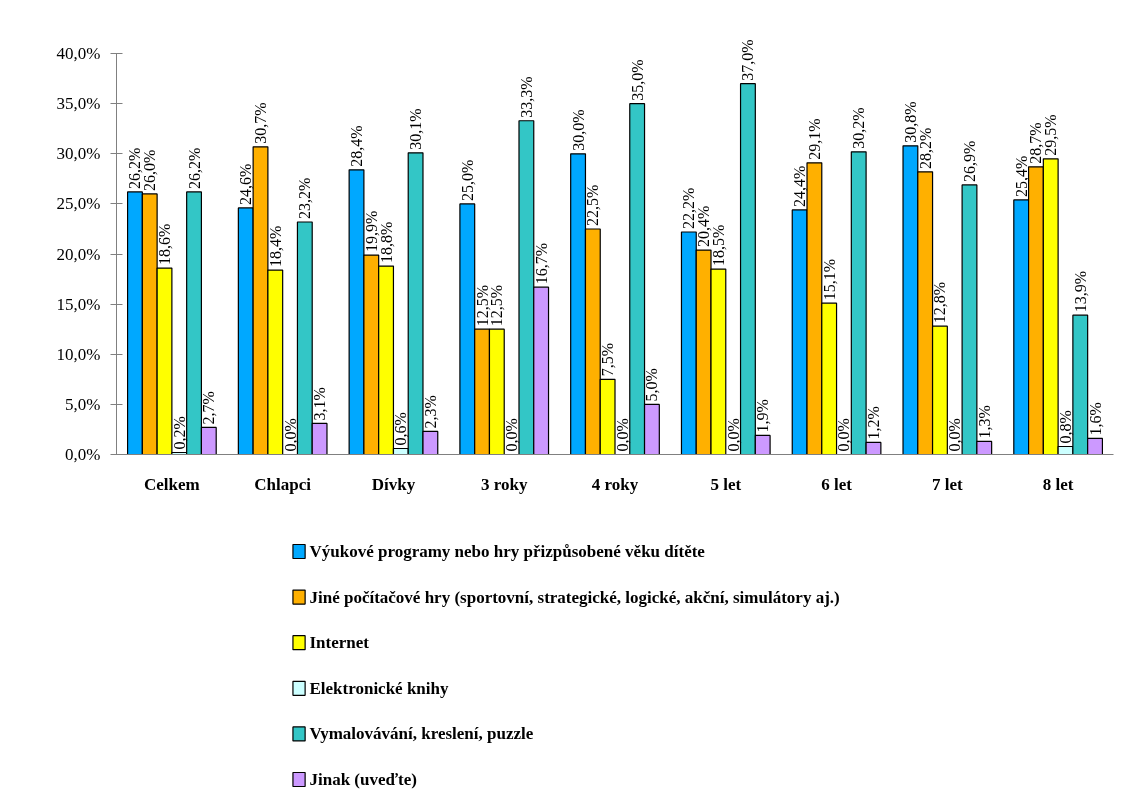 This screenshot has height=796, width=1147. I want to click on x-tick-label: 3 roky, so click(504, 484).